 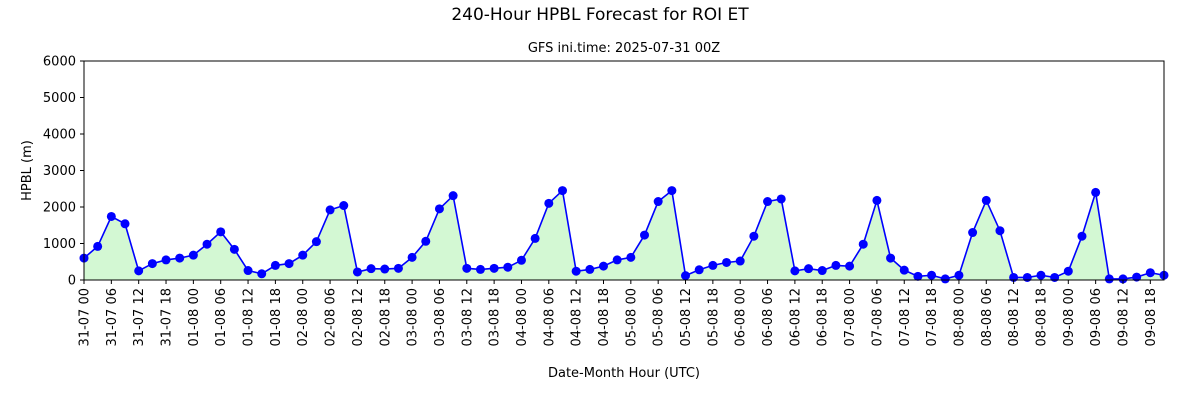 I want to click on x-tick-label: 31-07 00, so click(x=85, y=317).